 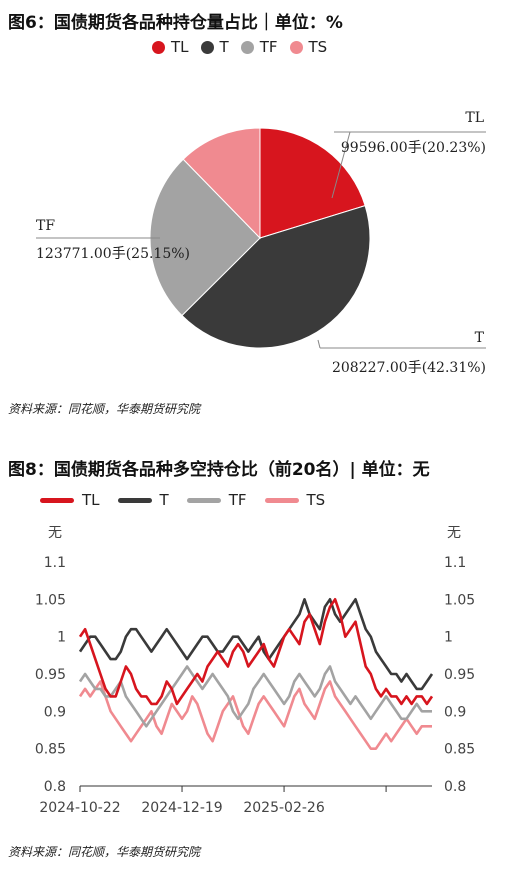 I want to click on tf-callout-value: 123771.00手(25.15%), so click(x=113, y=254).